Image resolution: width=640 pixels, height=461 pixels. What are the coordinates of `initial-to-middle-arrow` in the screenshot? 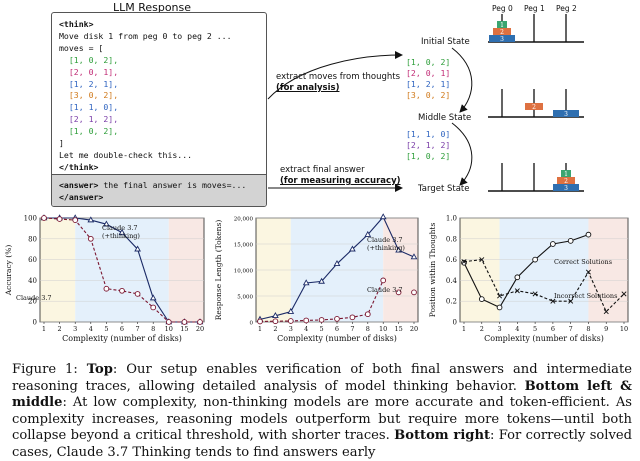 It's located at (462, 80).